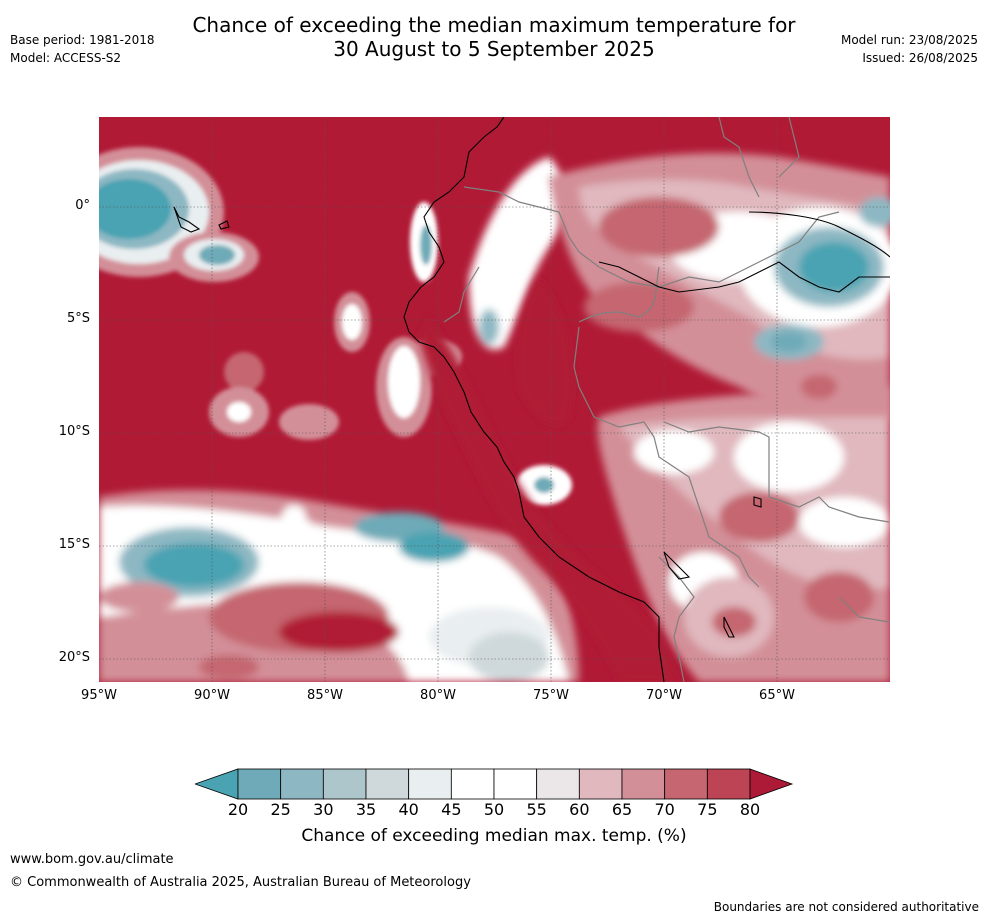 The height and width of the screenshot is (919, 988). What do you see at coordinates (74, 657) in the screenshot?
I see `lat-label: 20°S` at bounding box center [74, 657].